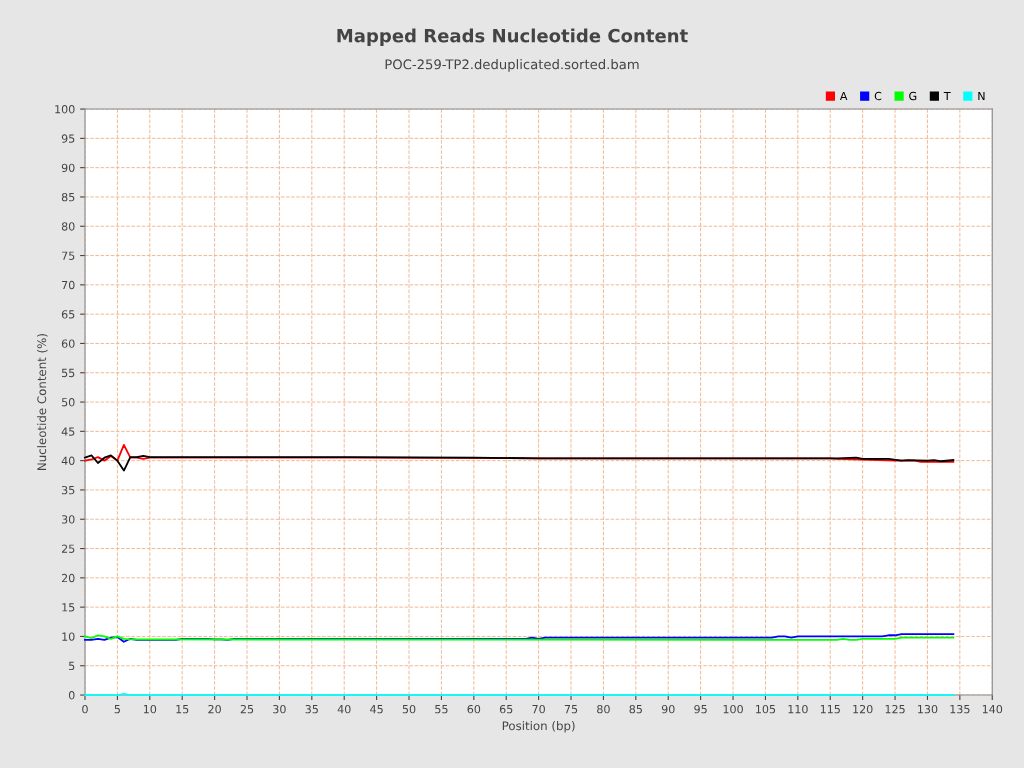 Image resolution: width=1024 pixels, height=768 pixels. Describe the element at coordinates (344, 709) in the screenshot. I see `x-tick-label: 40` at that location.